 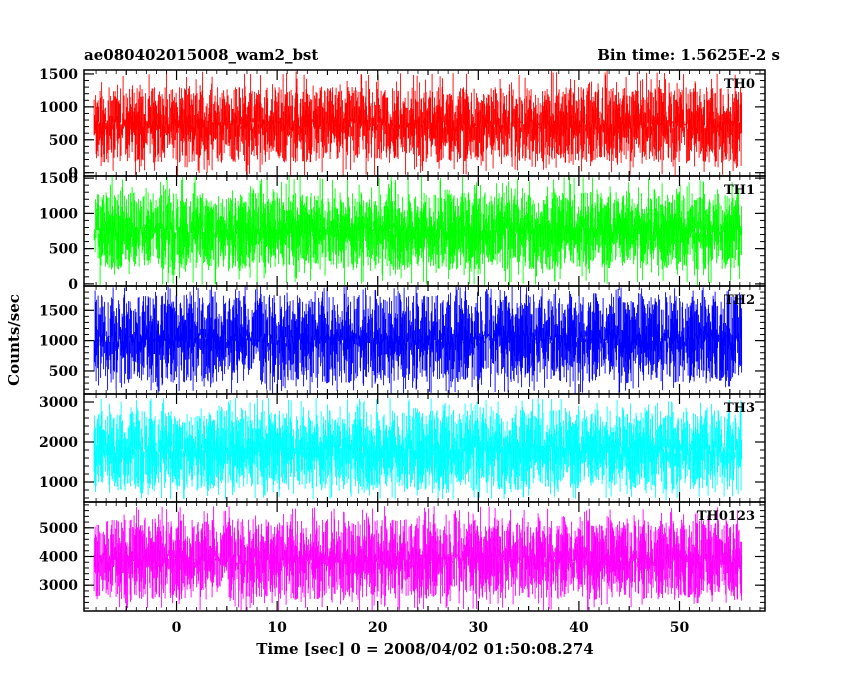 What do you see at coordinates (177, 628) in the screenshot?
I see `x-tick-label: 0` at bounding box center [177, 628].